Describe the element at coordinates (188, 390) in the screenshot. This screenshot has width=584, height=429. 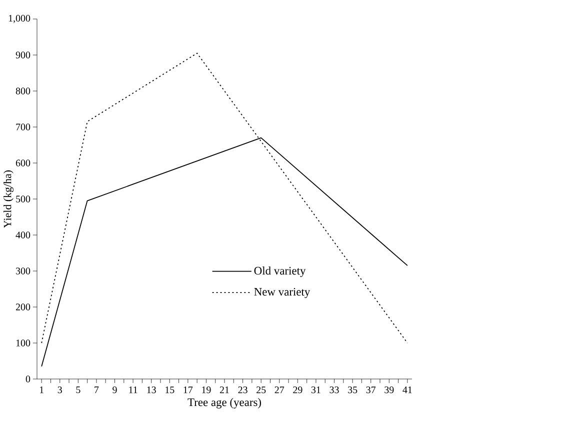
I see `x-tick-label: 17` at that location.